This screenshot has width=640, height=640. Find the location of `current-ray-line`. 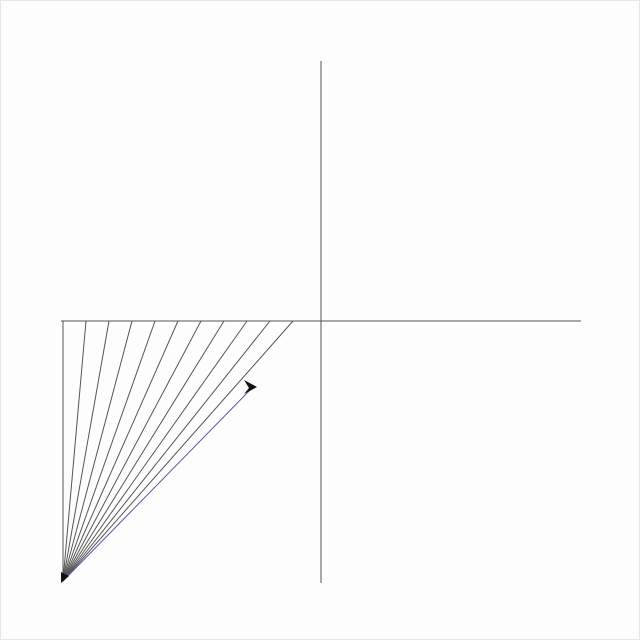

current-ray-line is located at coordinates (157, 484).